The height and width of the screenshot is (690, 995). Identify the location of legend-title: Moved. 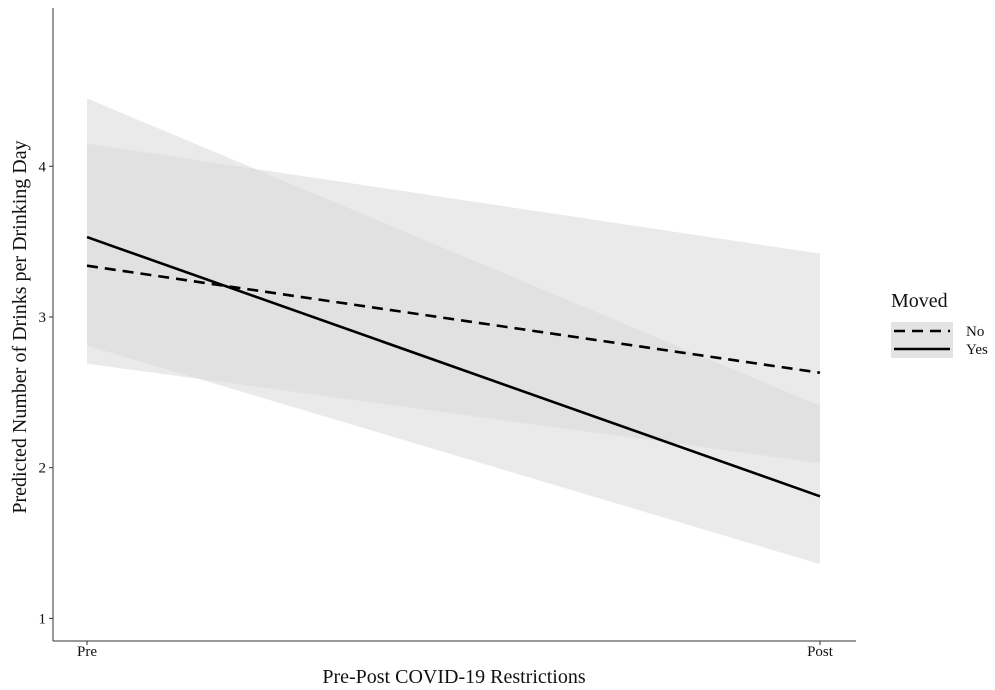
(919, 301).